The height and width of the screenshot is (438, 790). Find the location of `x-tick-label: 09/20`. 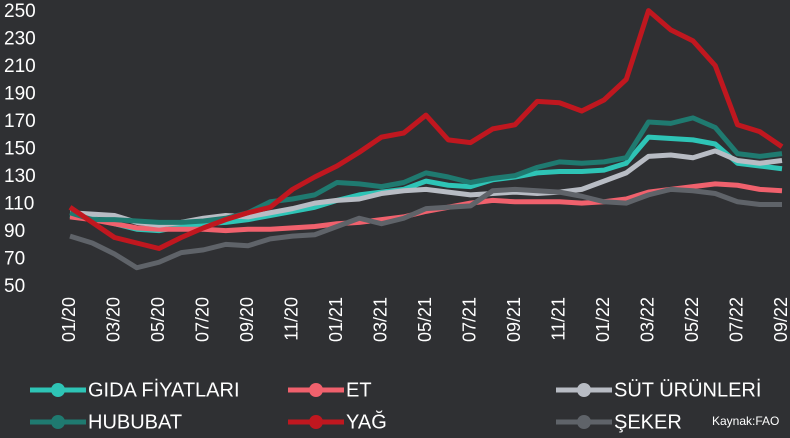

x-tick-label: 09/20 is located at coordinates (247, 319).